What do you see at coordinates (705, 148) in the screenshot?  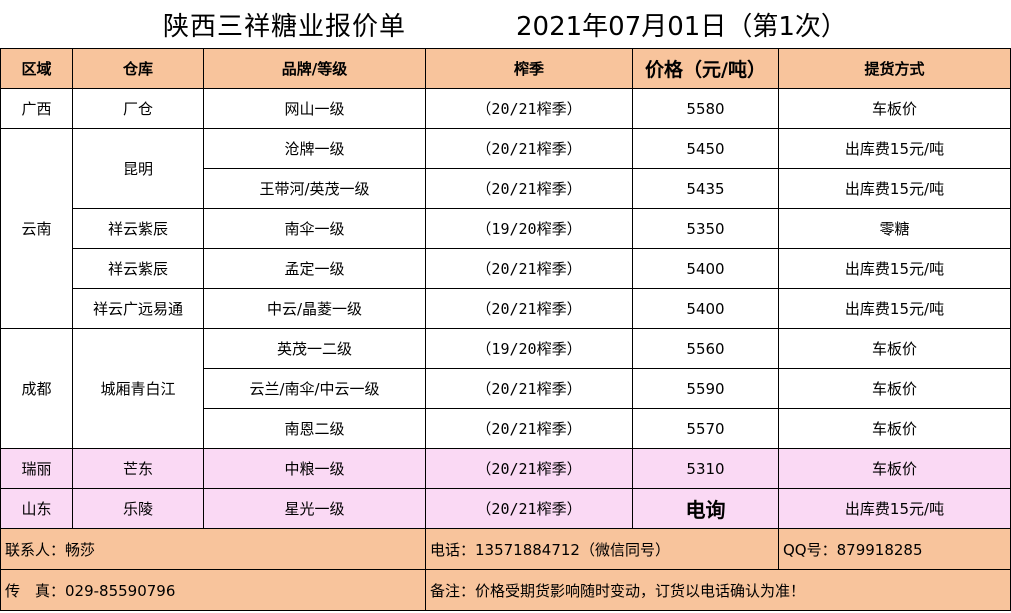 I see `price-cell: 5450` at bounding box center [705, 148].